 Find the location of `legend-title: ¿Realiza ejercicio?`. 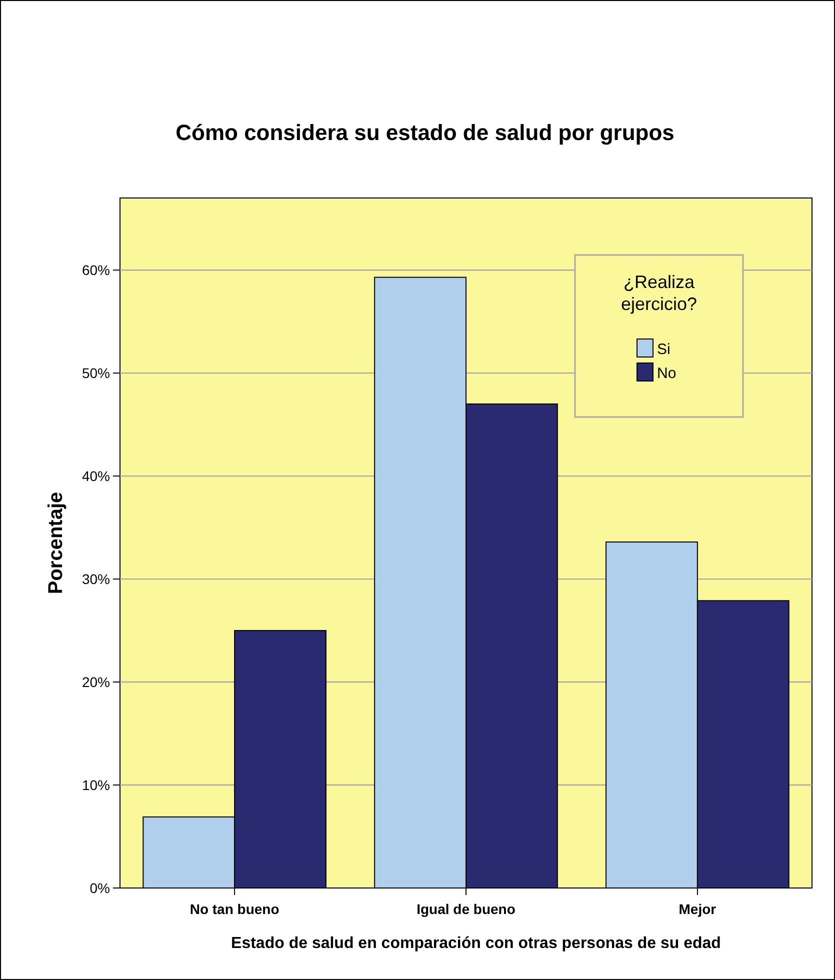

legend-title: ¿Realiza ejercicio? is located at coordinates (659, 293).